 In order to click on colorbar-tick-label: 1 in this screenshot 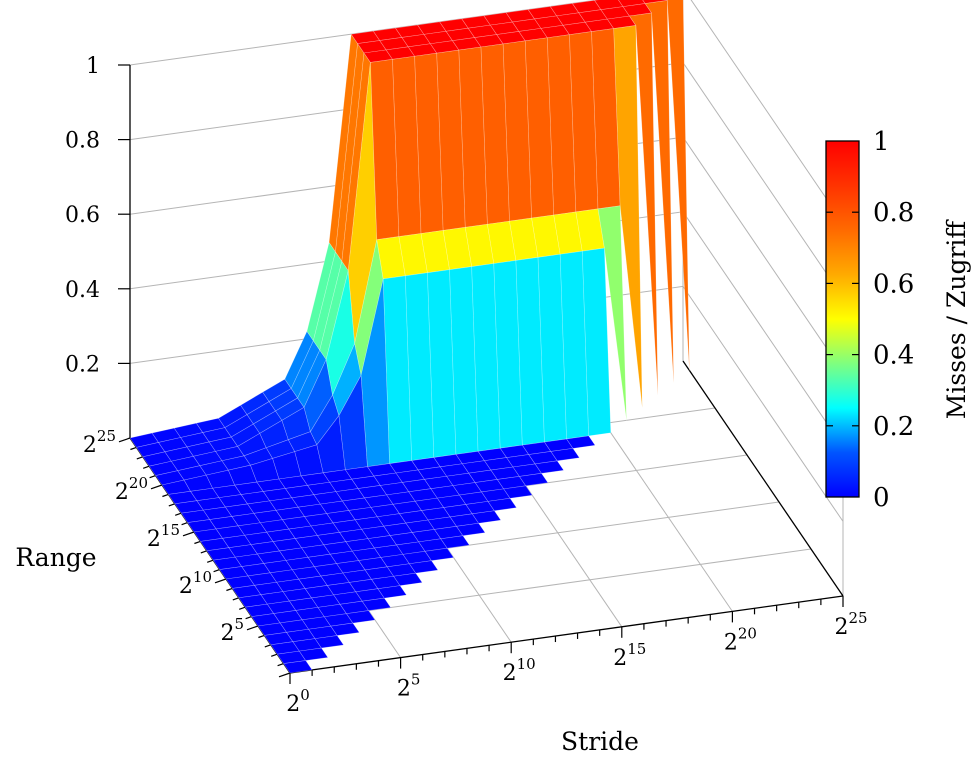, I will do `click(881, 142)`.